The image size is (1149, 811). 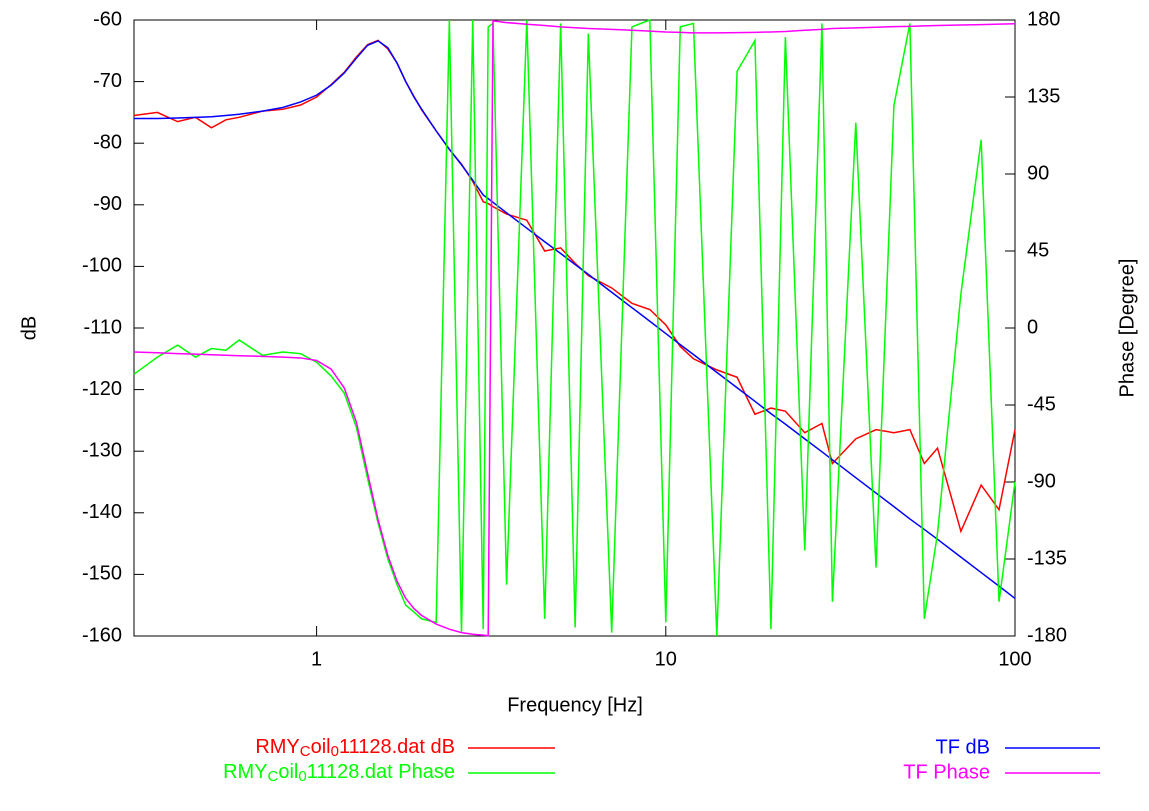 I want to click on y2-tick-label: 45, so click(x=1038, y=250).